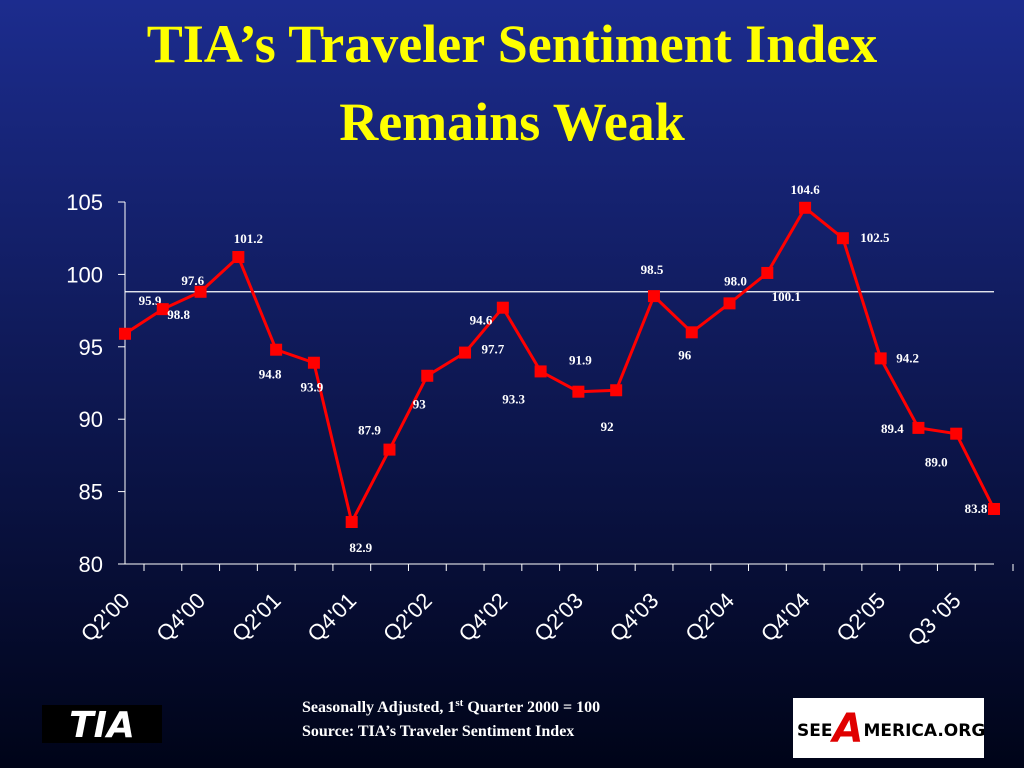  Describe the element at coordinates (846, 729) in the screenshot. I see `logo-a: A` at that location.